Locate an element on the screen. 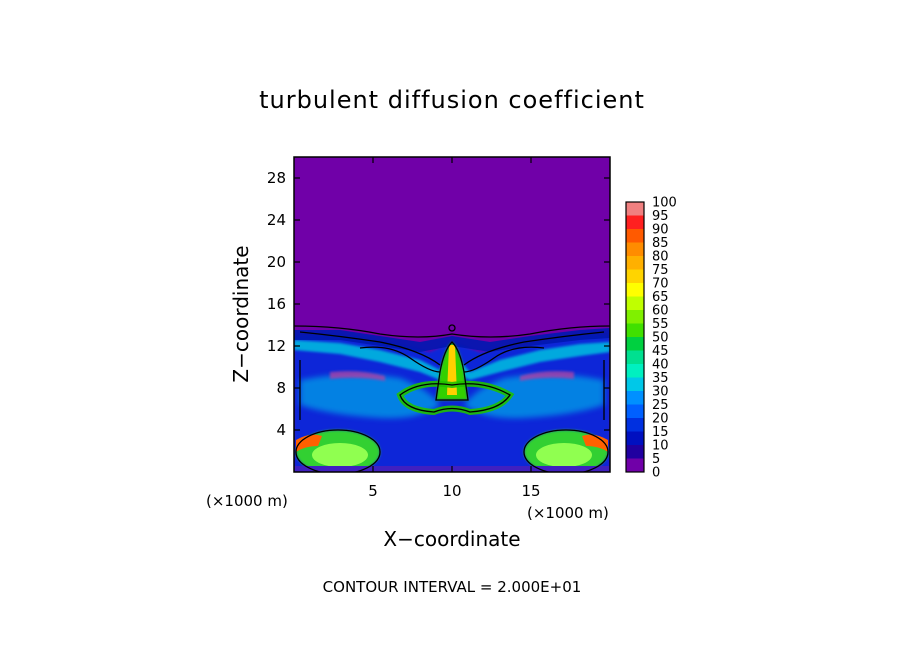  contour-interval-note: CONTOUR INTERVAL = 2.000E+01 is located at coordinates (452, 587).